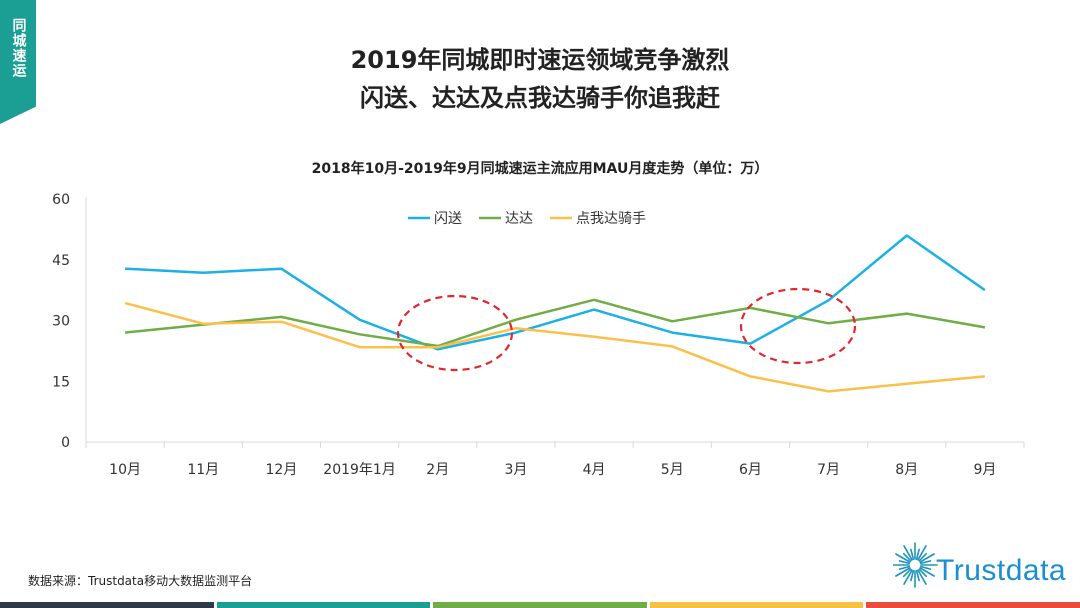 The height and width of the screenshot is (608, 1080). Describe the element at coordinates (540, 60) in the screenshot. I see `page-title-line1: 2019年同城即时速运领域竞争激烈` at that location.